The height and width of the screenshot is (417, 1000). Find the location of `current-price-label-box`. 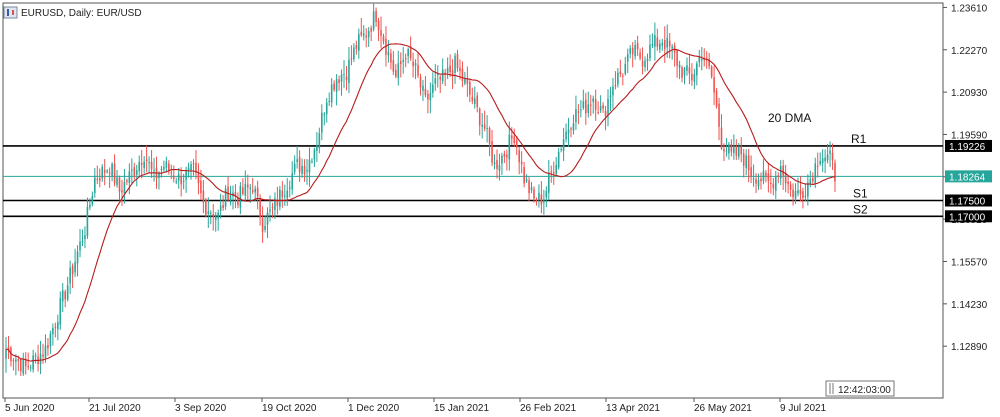

current-price-label-box is located at coordinates (968, 176).